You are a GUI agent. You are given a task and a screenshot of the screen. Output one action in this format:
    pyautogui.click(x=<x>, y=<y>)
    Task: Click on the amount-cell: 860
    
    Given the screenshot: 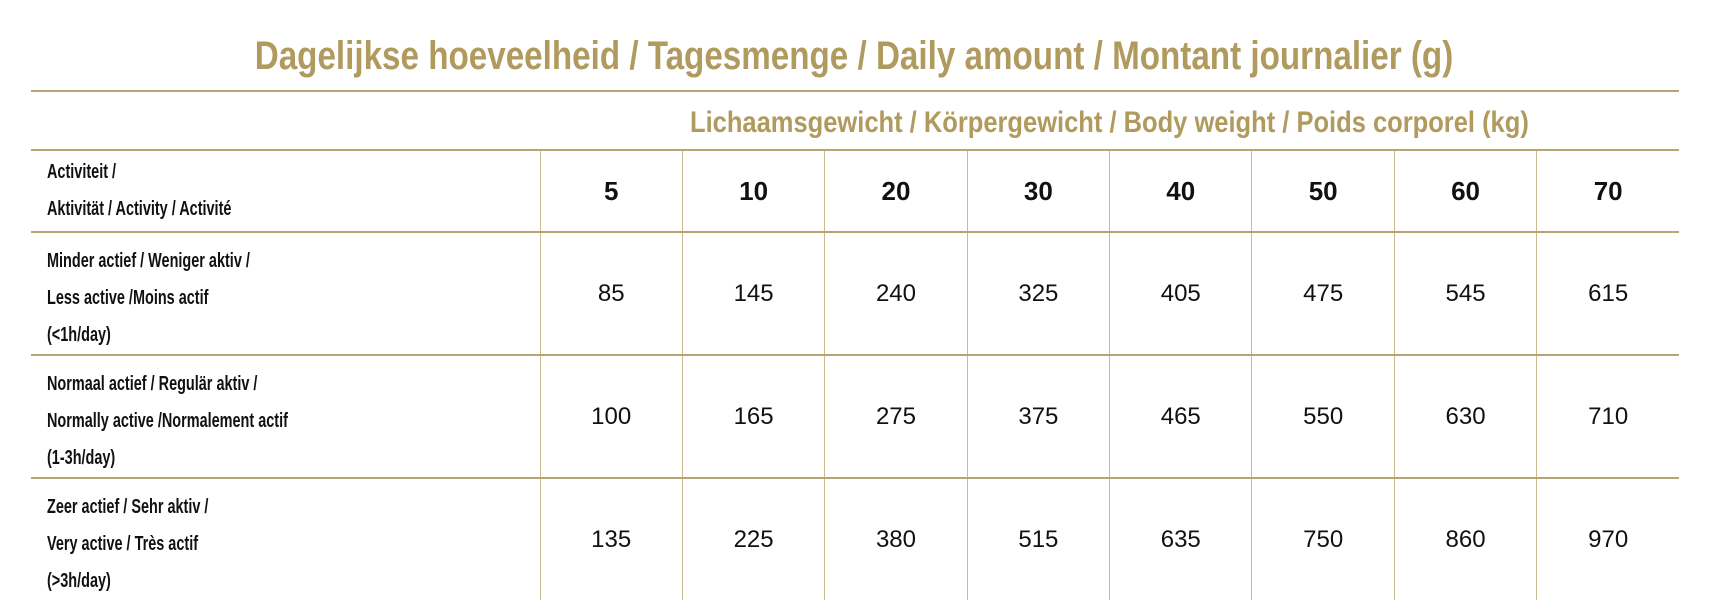 What is the action you would take?
    pyautogui.click(x=1465, y=539)
    